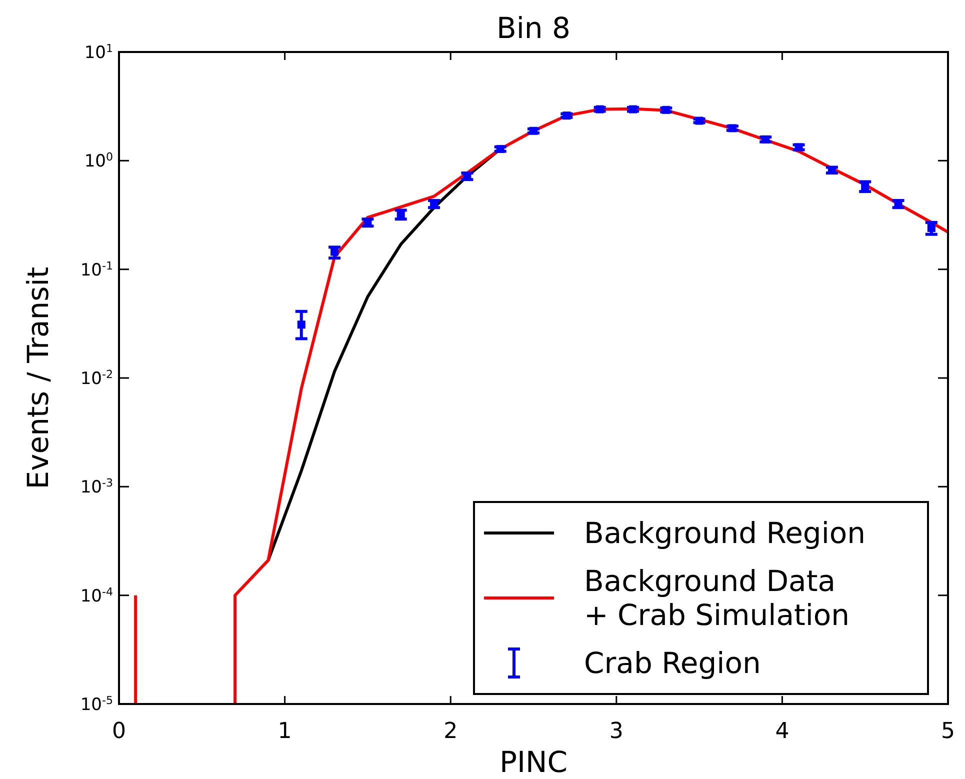 This screenshot has height=779, width=965. I want to click on y-tick-label: 10$^{0}$, so click(98, 161).